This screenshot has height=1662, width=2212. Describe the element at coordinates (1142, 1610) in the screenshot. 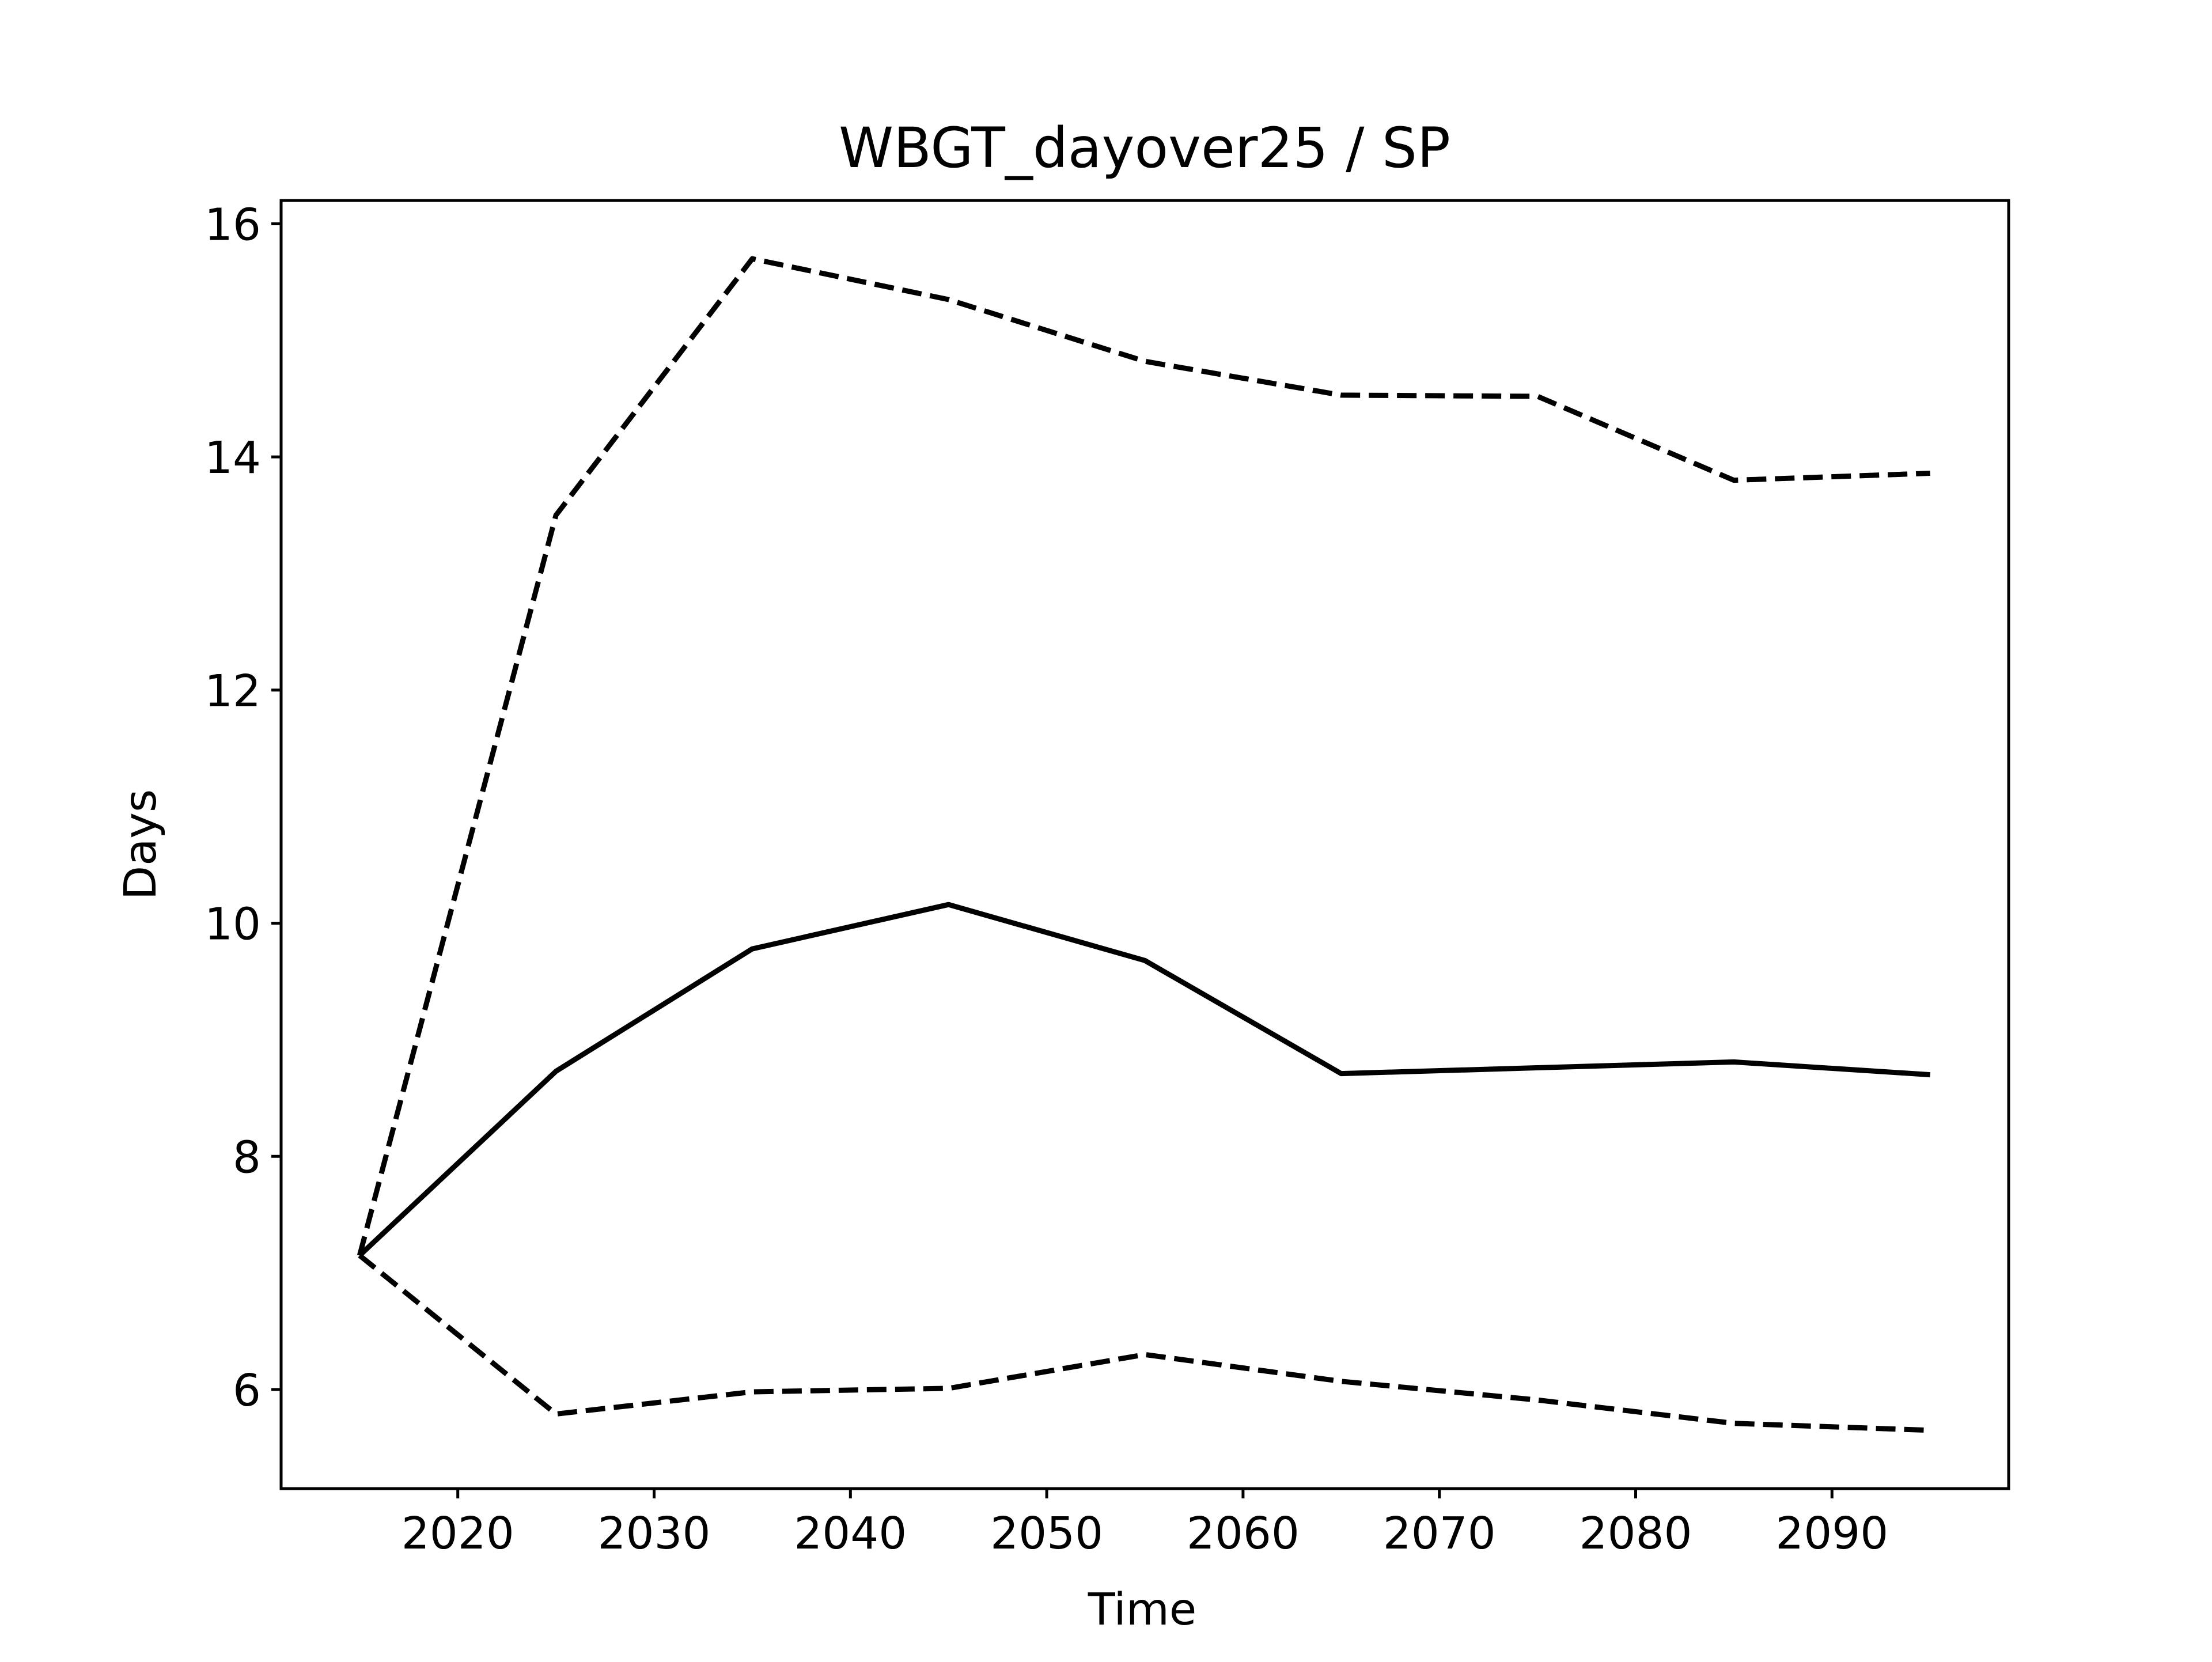

I see `x-axis-title: Time` at that location.